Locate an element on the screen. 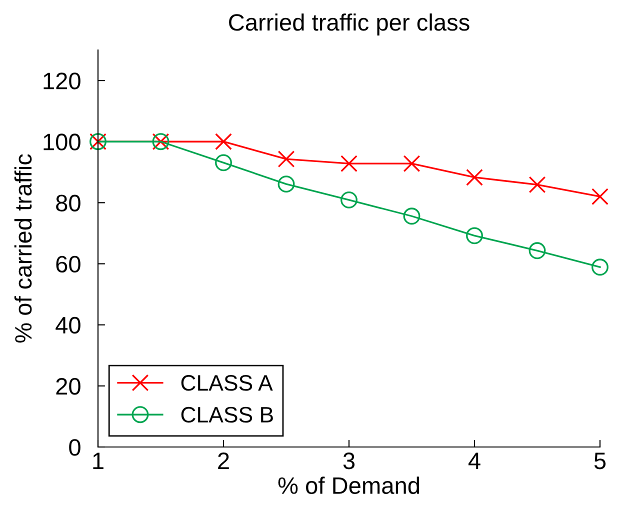 The width and height of the screenshot is (618, 519). x-tick-label: 3 is located at coordinates (349, 461).